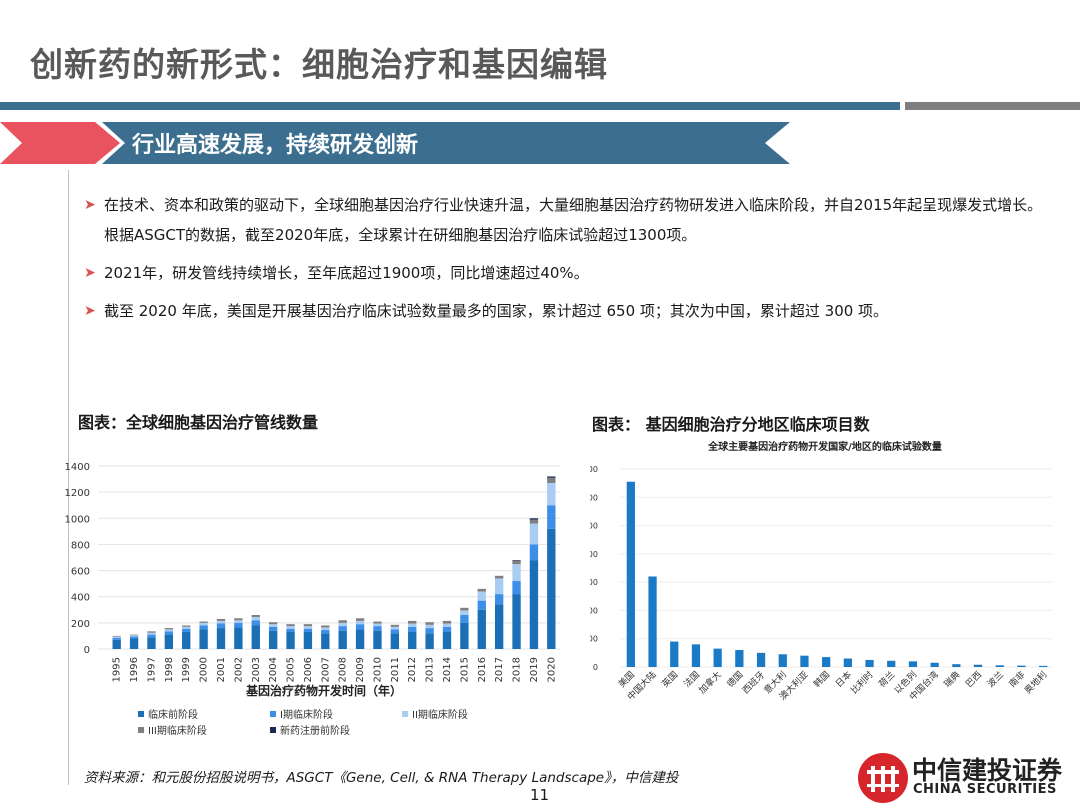  Describe the element at coordinates (80, 572) in the screenshot. I see `y-tick-label: 600` at that location.